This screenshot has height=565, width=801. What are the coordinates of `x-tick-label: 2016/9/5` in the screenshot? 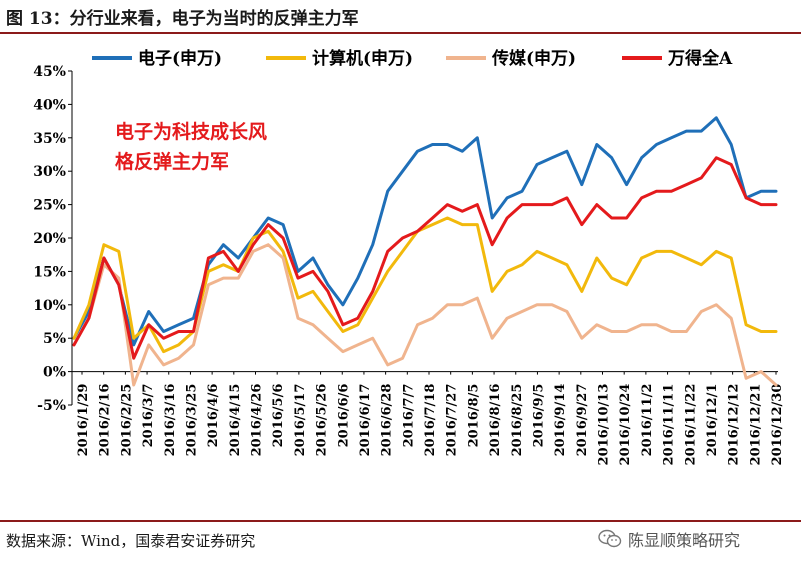 It's located at (538, 416).